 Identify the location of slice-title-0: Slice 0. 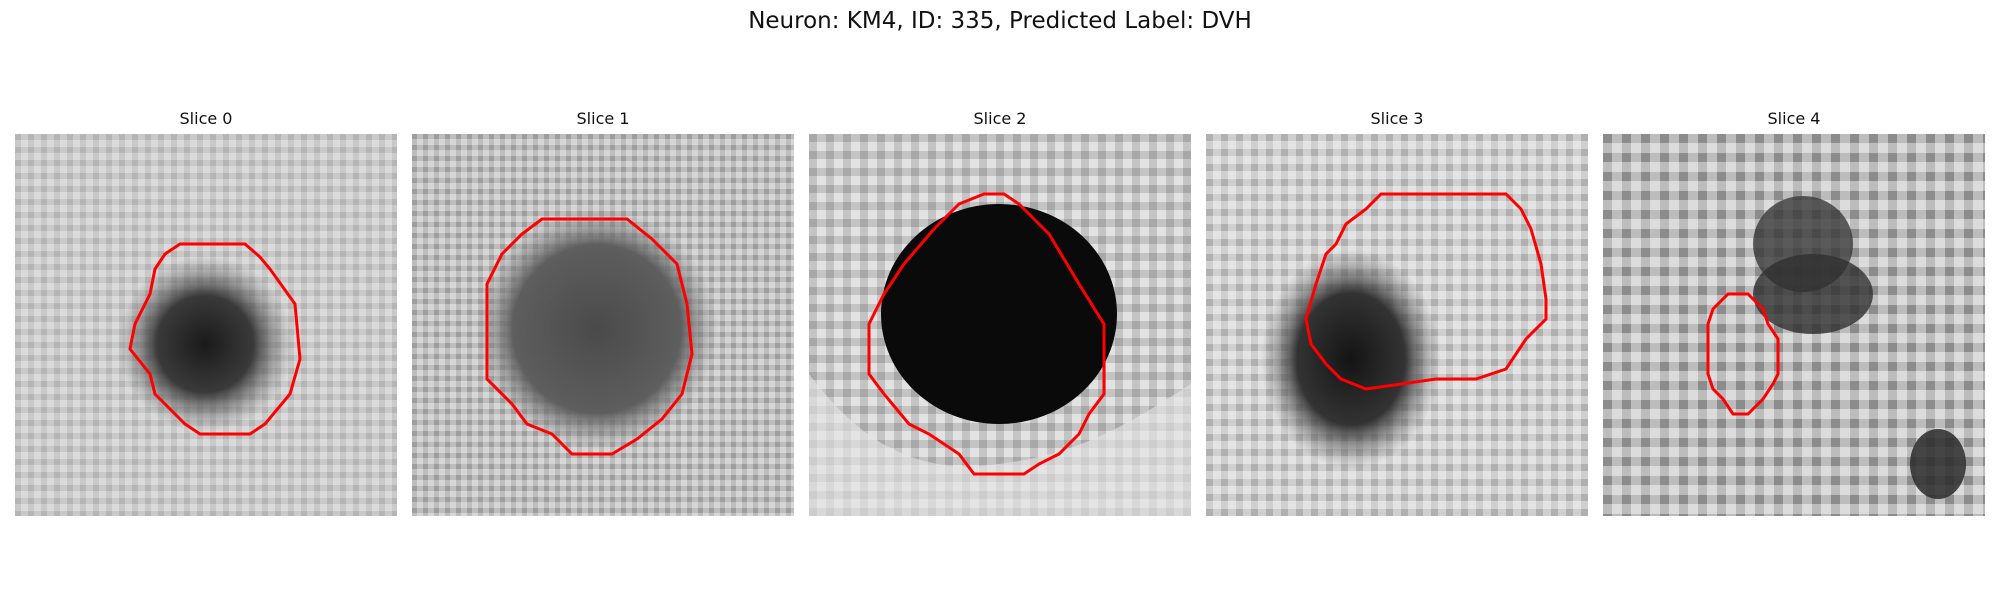
(206, 118).